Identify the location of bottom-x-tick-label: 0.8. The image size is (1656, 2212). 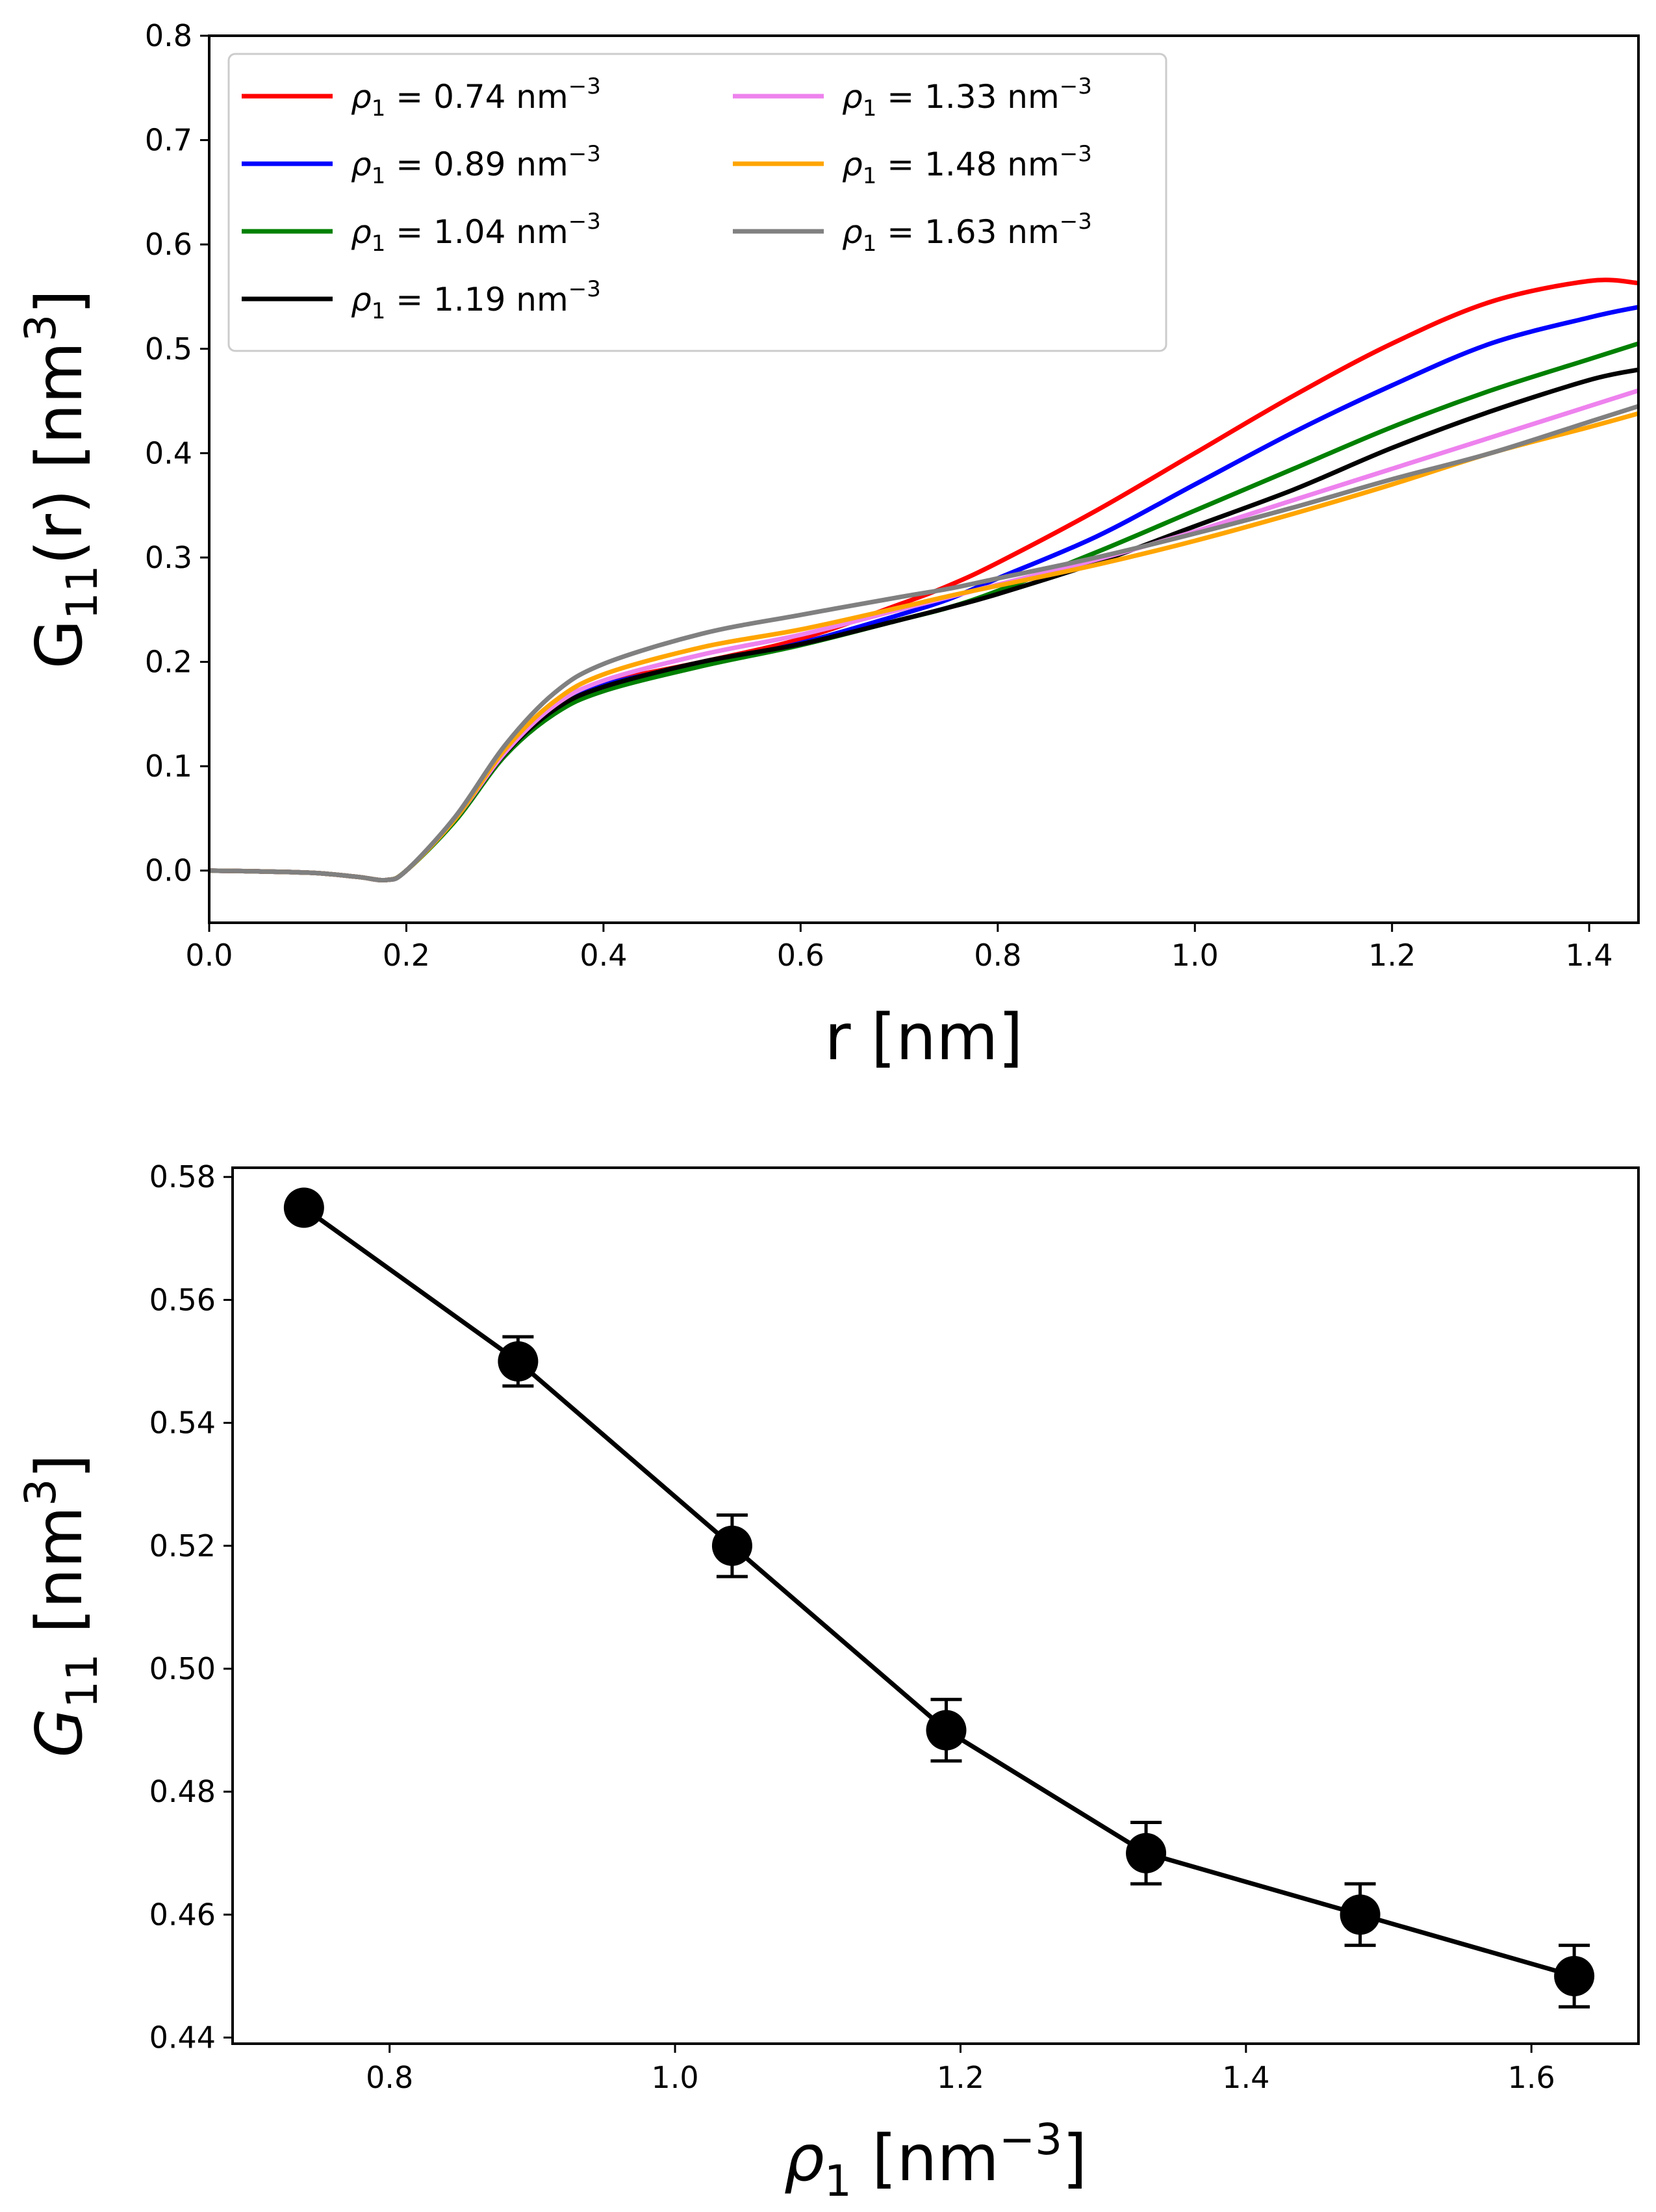
(389, 2077).